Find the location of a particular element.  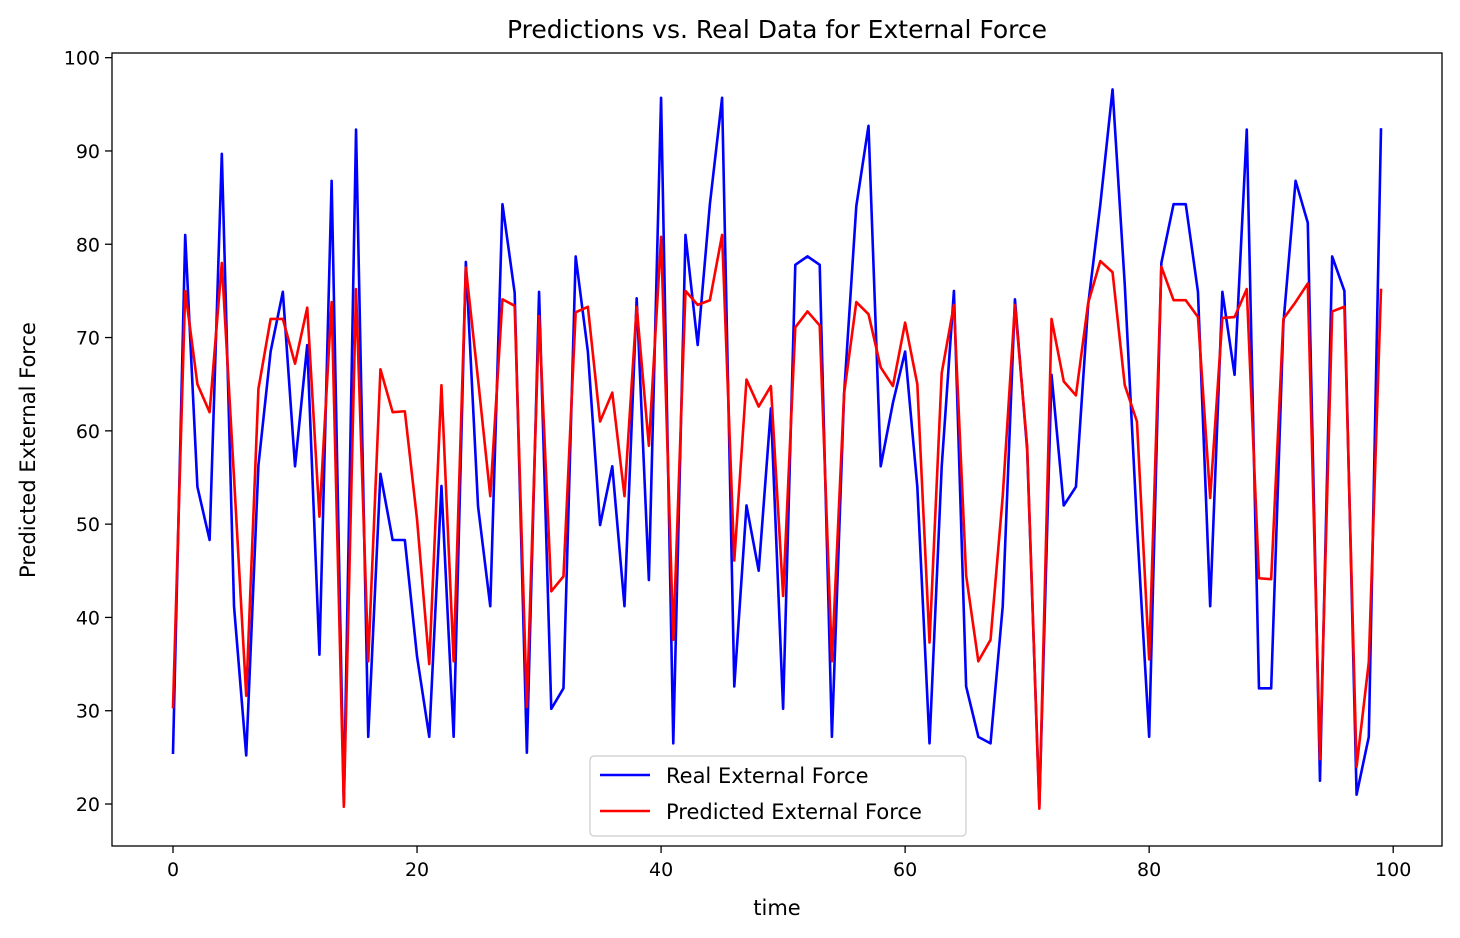

y-tick-label: 60 is located at coordinates (88, 432).